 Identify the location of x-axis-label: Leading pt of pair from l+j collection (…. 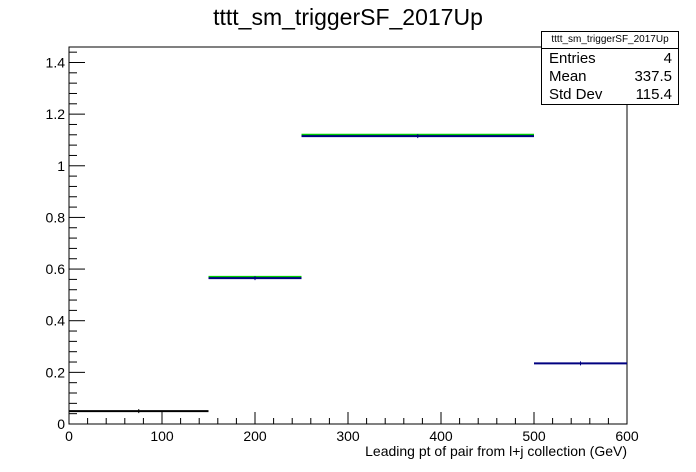
(496, 451).